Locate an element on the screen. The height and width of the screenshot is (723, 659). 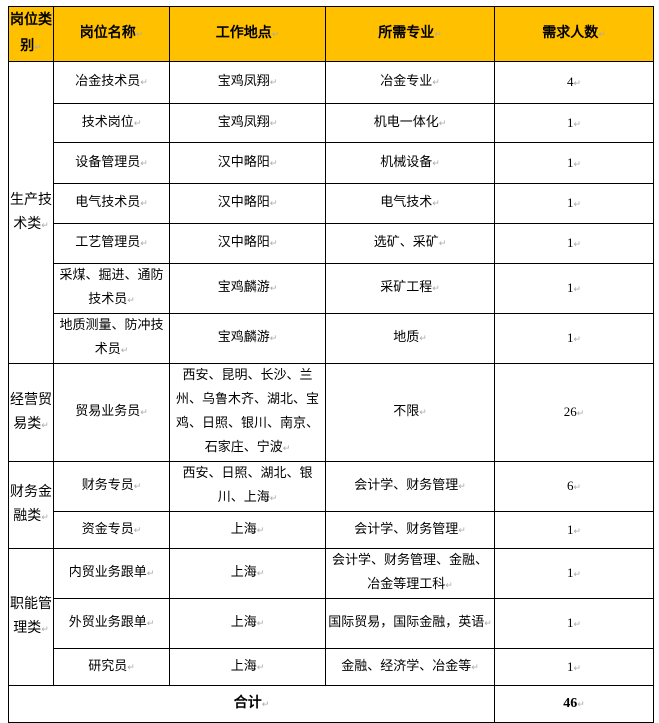
header-location: 工作地点 is located at coordinates (247, 34).